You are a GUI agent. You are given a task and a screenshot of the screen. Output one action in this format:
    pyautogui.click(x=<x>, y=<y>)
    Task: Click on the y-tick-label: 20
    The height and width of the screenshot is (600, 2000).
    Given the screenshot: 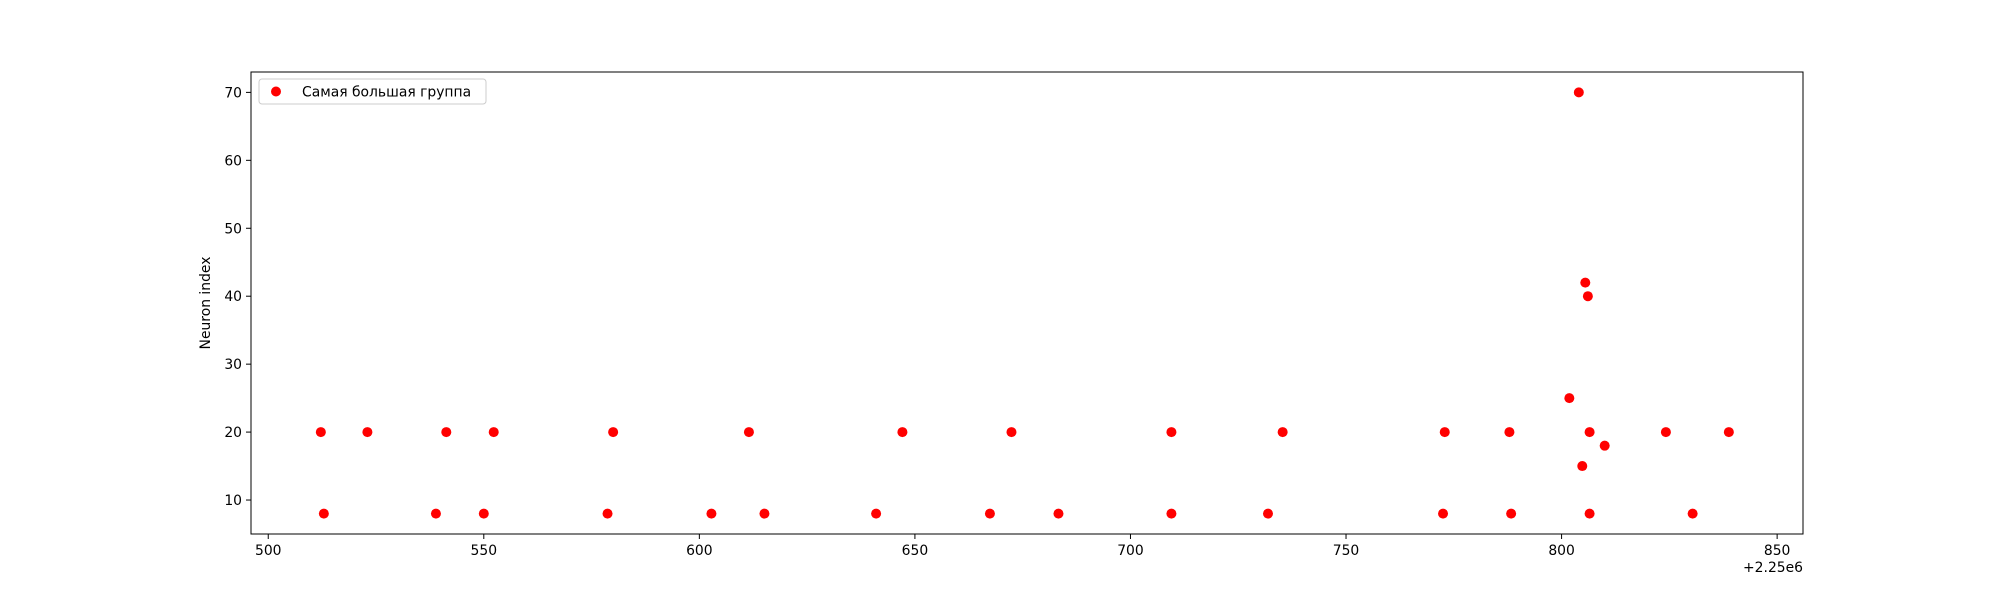 What is the action you would take?
    pyautogui.click(x=233, y=433)
    